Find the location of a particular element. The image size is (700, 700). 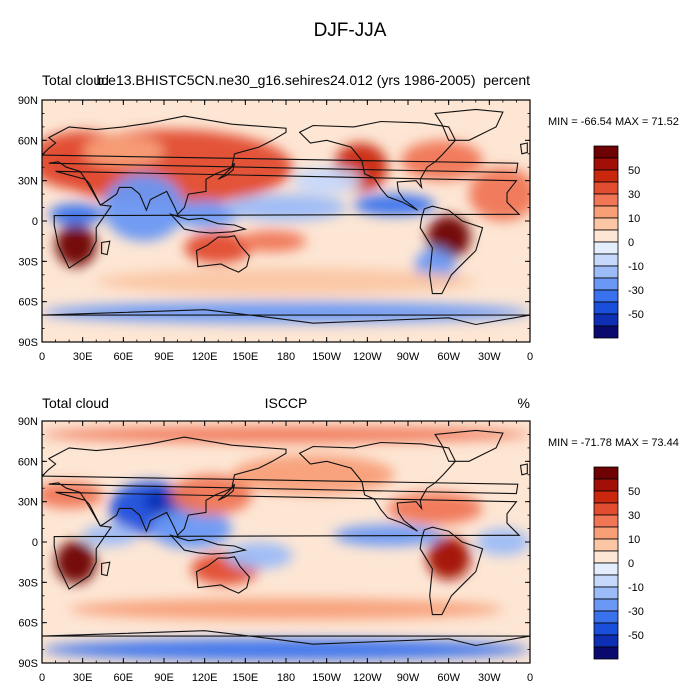

colorbar-label: 10 is located at coordinates (634, 219).